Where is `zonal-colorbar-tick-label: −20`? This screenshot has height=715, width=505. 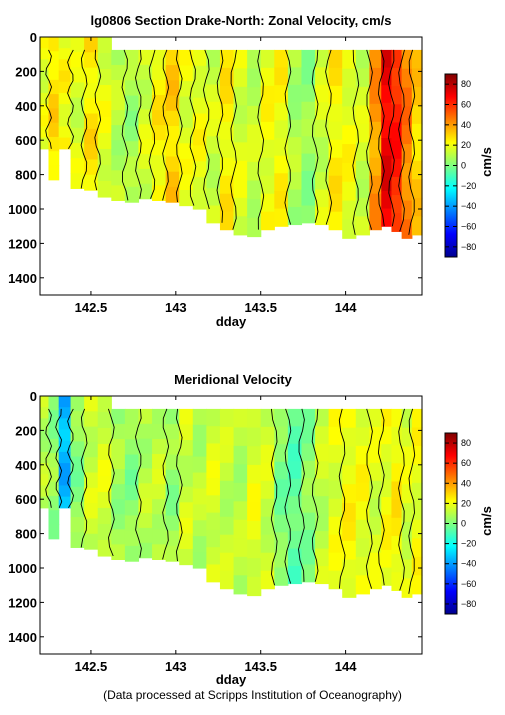
zonal-colorbar-tick-label: −20 is located at coordinates (468, 186).